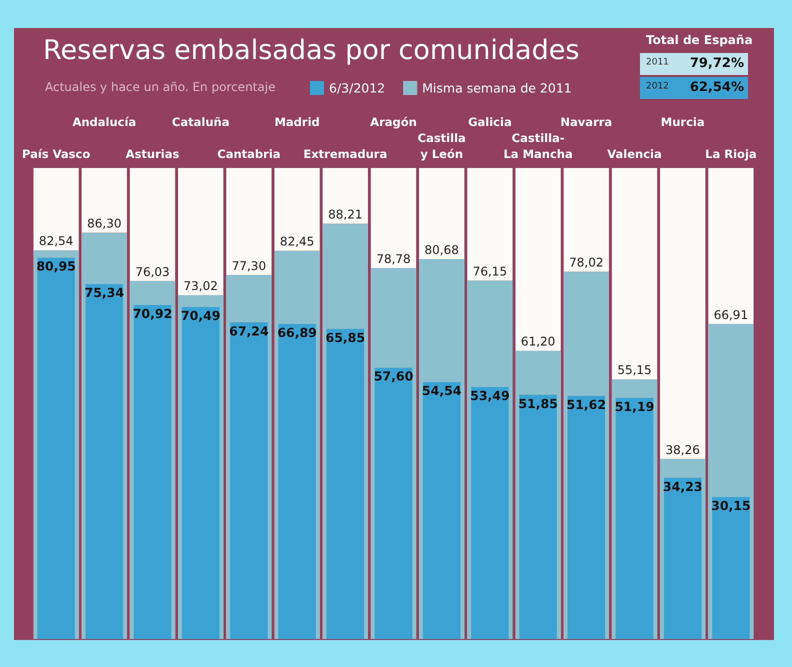 The width and height of the screenshot is (792, 667). I want to click on data-label: 34,23, so click(682, 486).